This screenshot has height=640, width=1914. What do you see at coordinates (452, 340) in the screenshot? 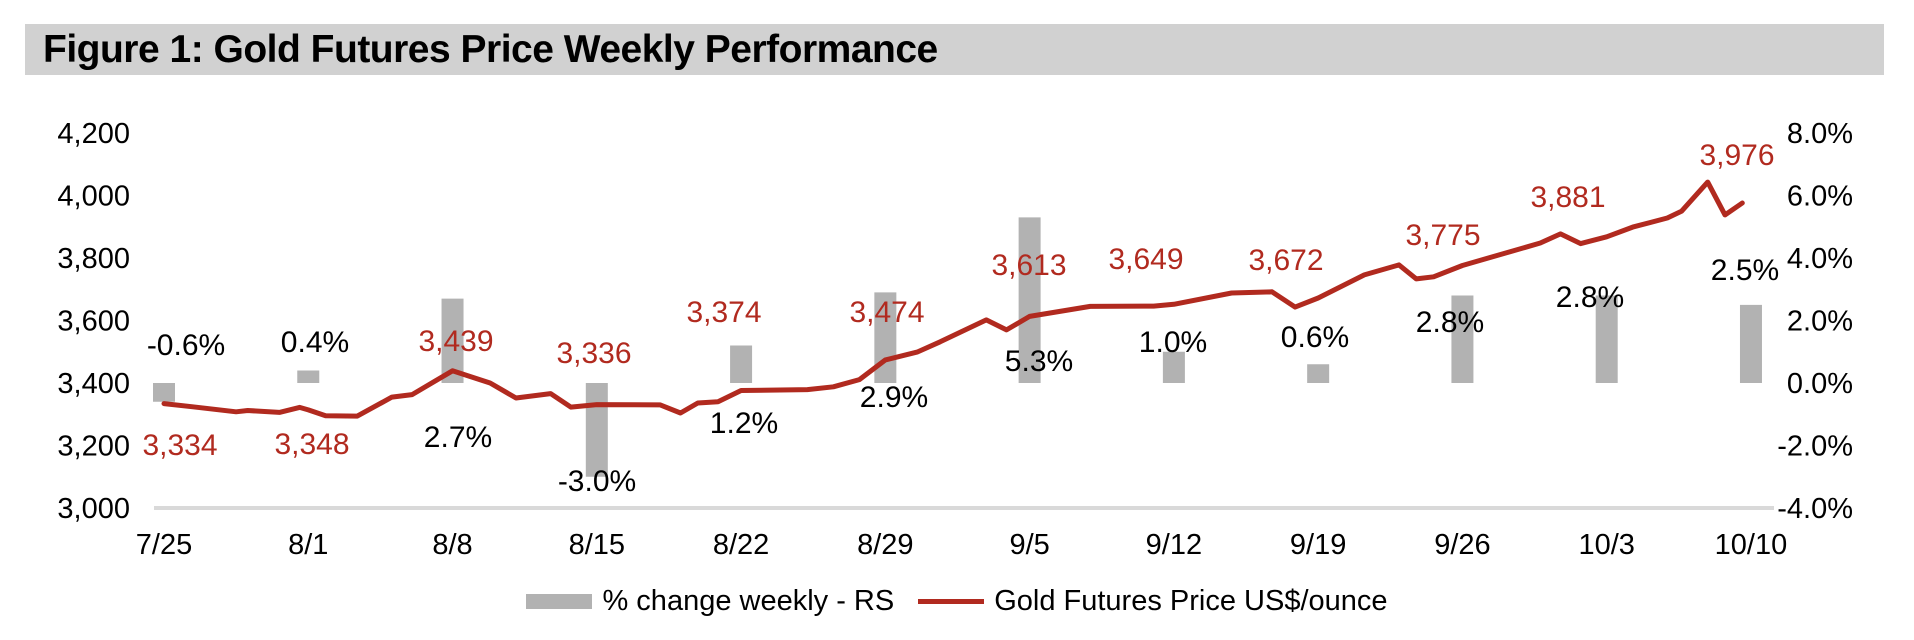
I see `weekly-change-bar-8/8` at bounding box center [452, 340].